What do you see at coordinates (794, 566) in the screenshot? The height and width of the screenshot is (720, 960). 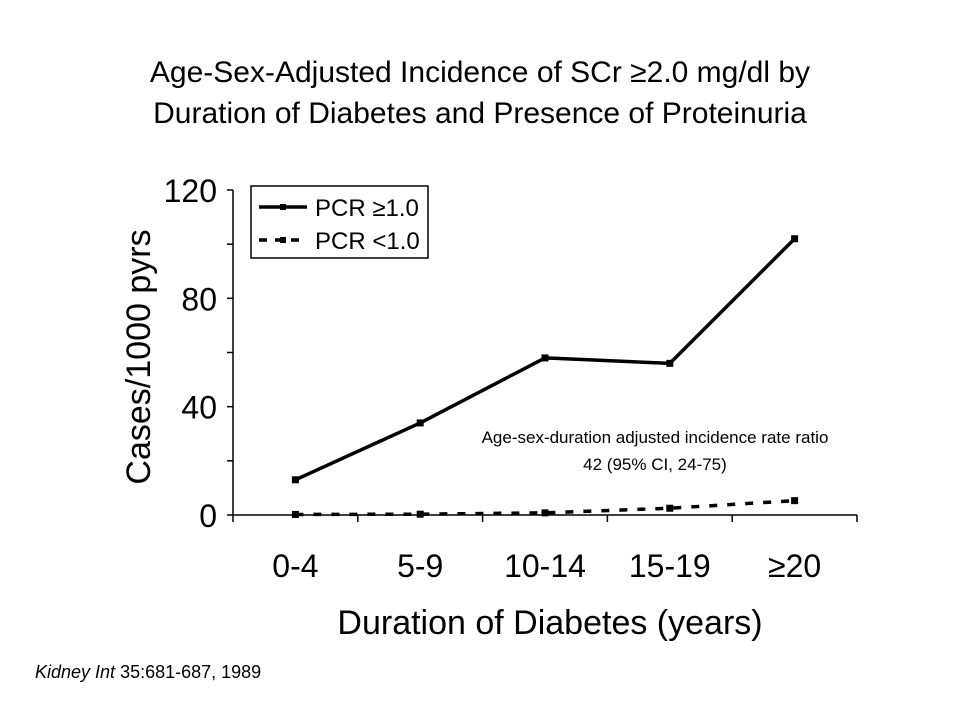 I see `x-tick-label: ≥20` at bounding box center [794, 566].